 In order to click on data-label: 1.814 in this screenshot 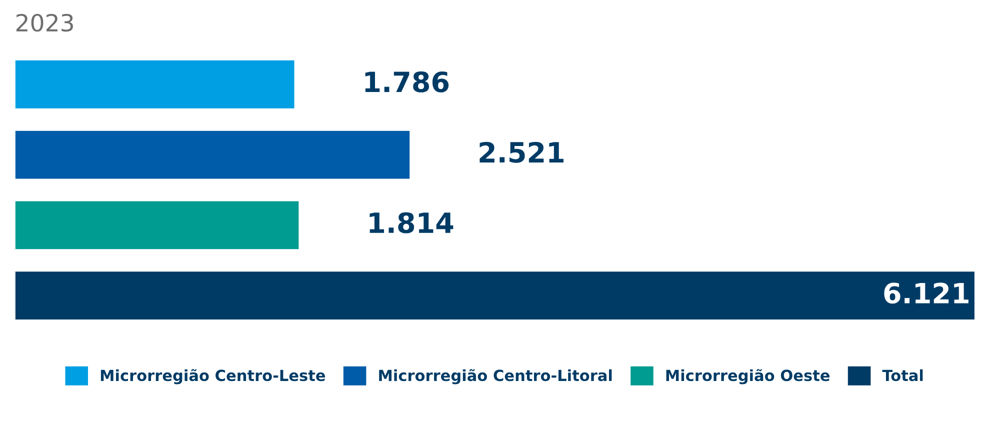, I will do `click(412, 223)`.